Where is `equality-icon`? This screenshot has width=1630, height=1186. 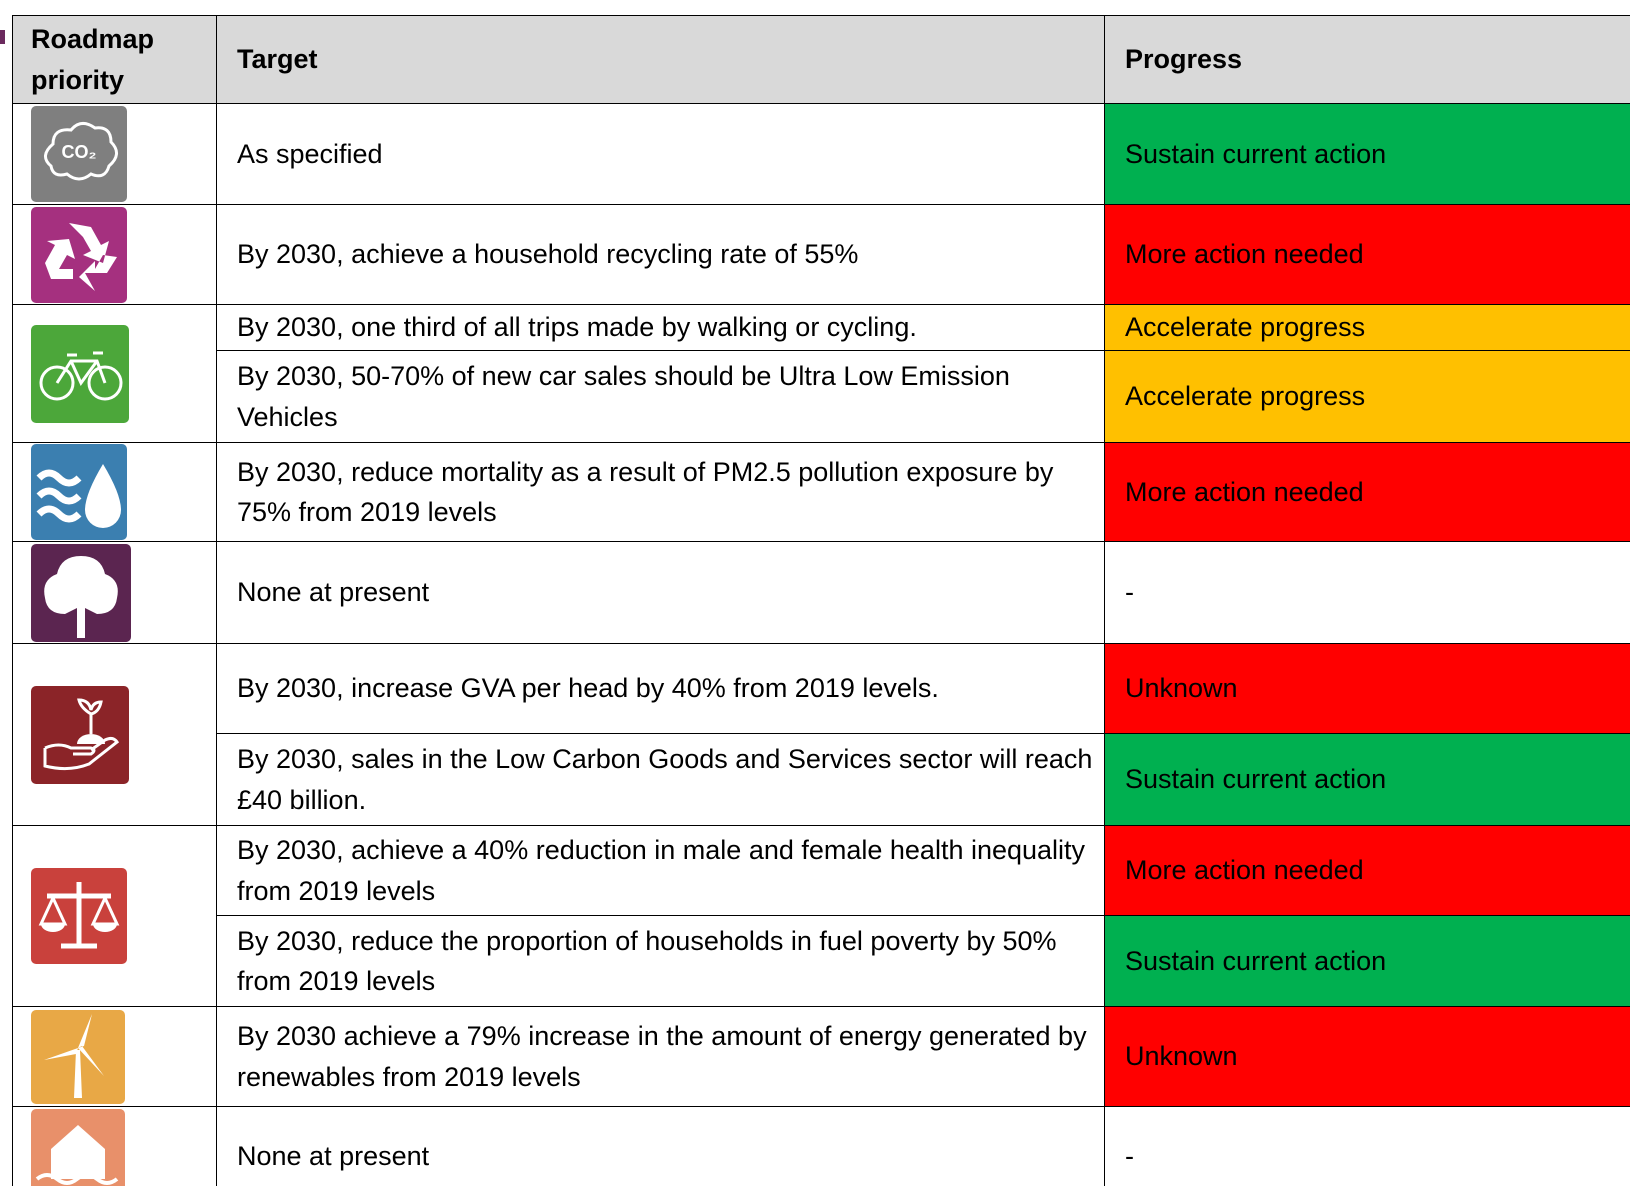
equality-icon is located at coordinates (79, 916).